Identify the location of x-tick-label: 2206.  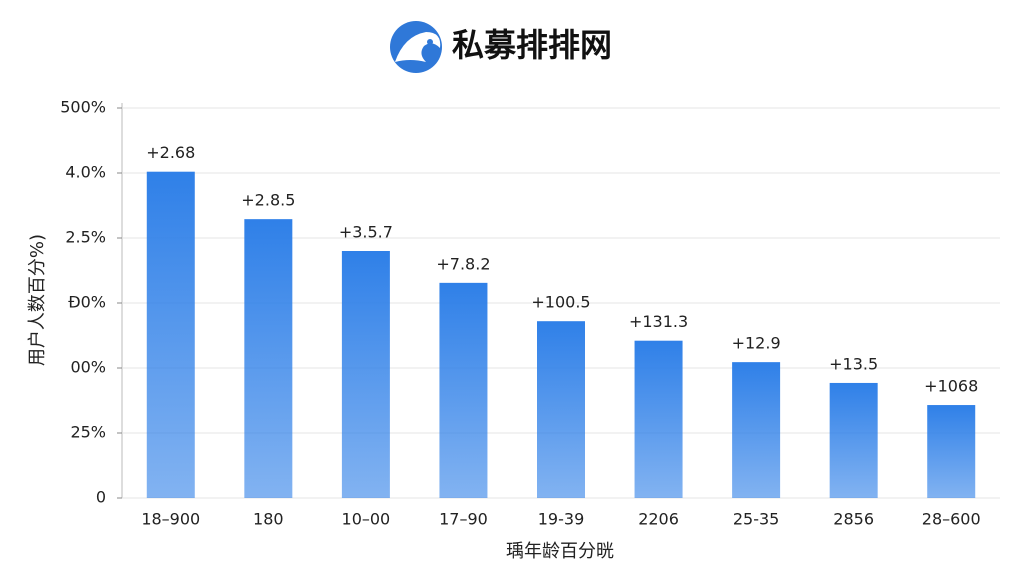
(658, 519).